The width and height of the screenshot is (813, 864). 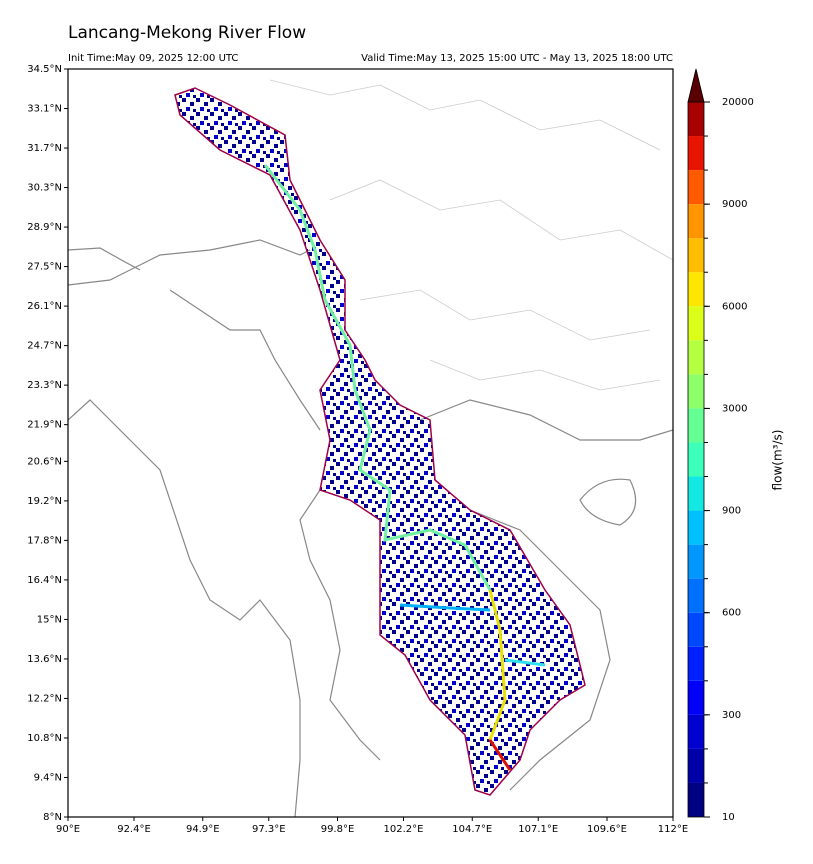 I want to click on colorbar-tick-label: 6000, so click(x=734, y=306).